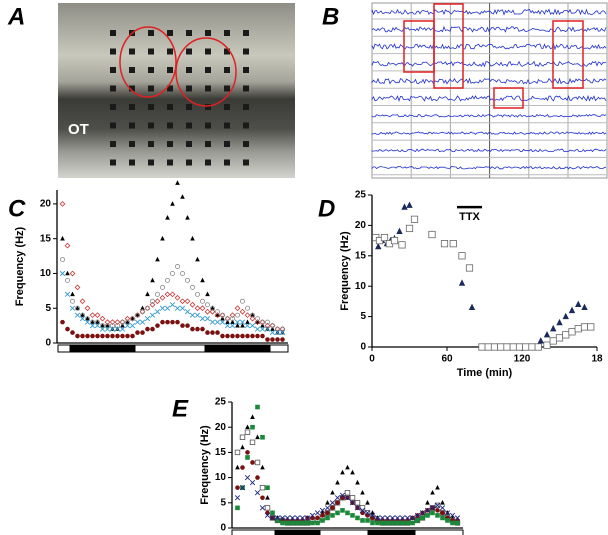 The width and height of the screenshot is (608, 535). I want to click on y-axis-label: Frequency (Hz), so click(345, 271).